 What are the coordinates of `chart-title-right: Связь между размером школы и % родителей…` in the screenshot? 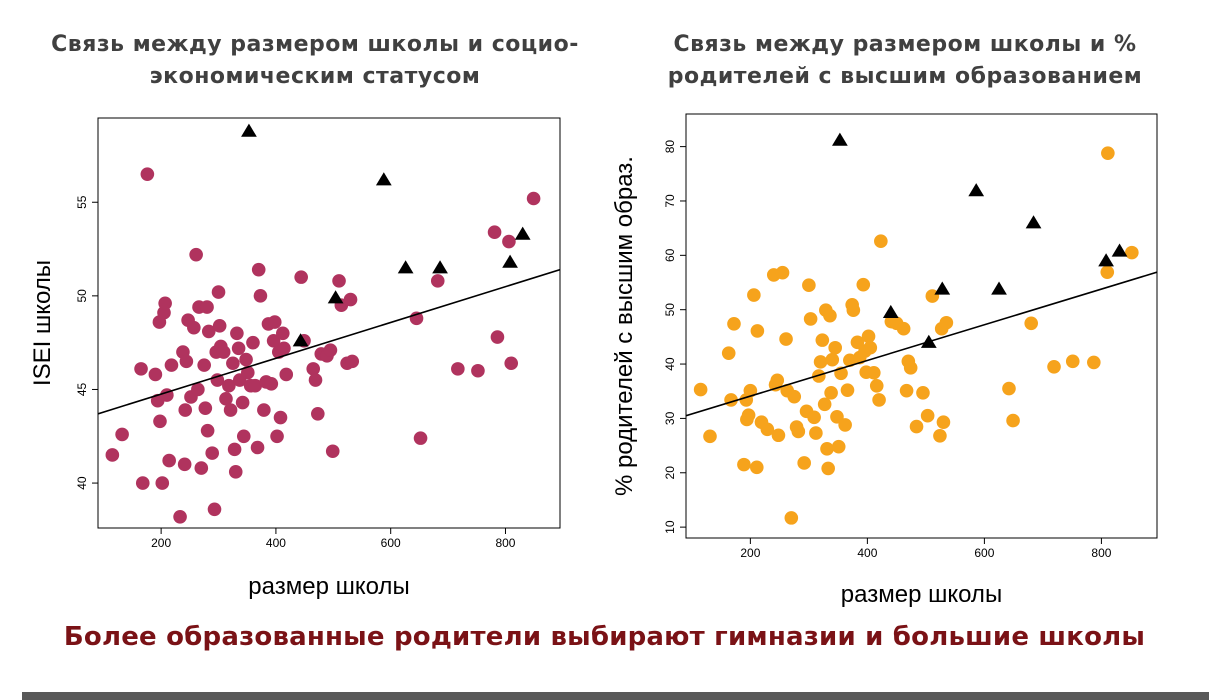 It's located at (905, 60).